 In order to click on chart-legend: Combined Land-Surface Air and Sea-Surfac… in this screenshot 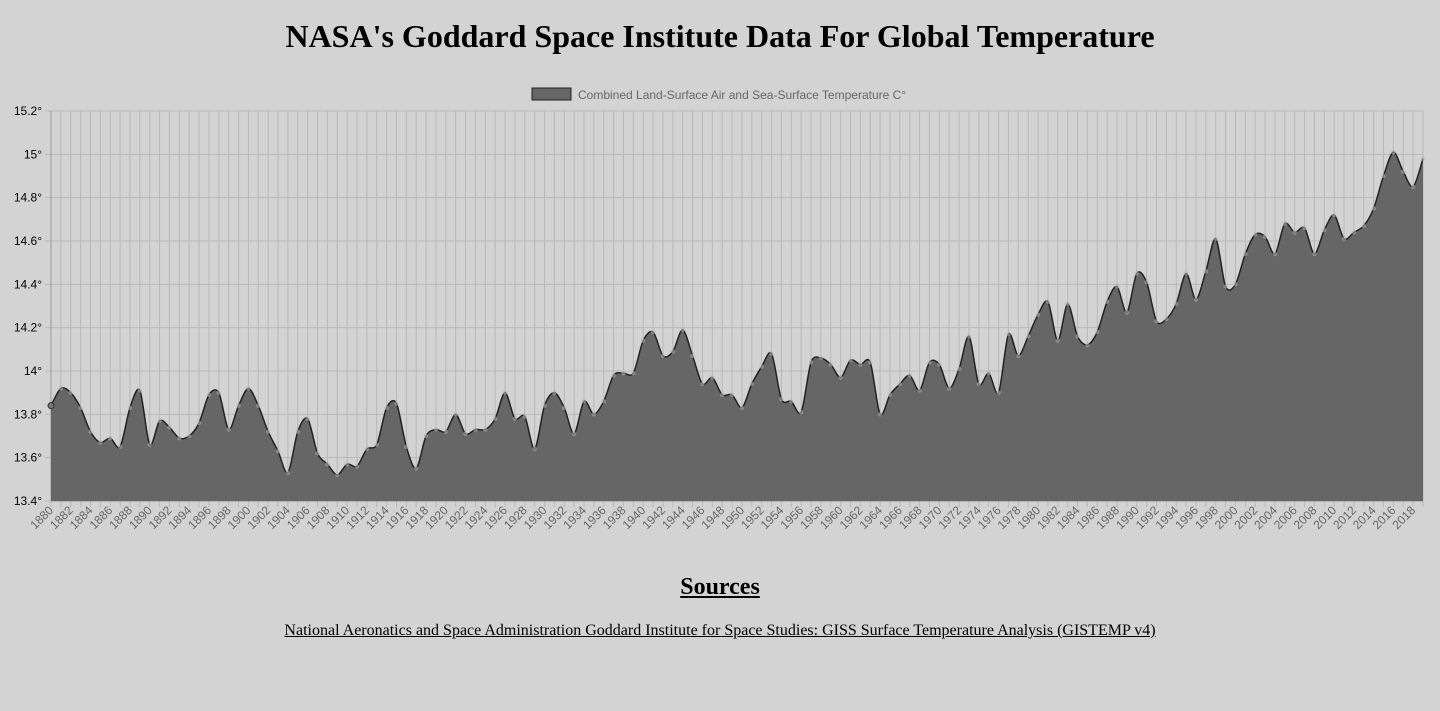, I will do `click(718, 94)`.